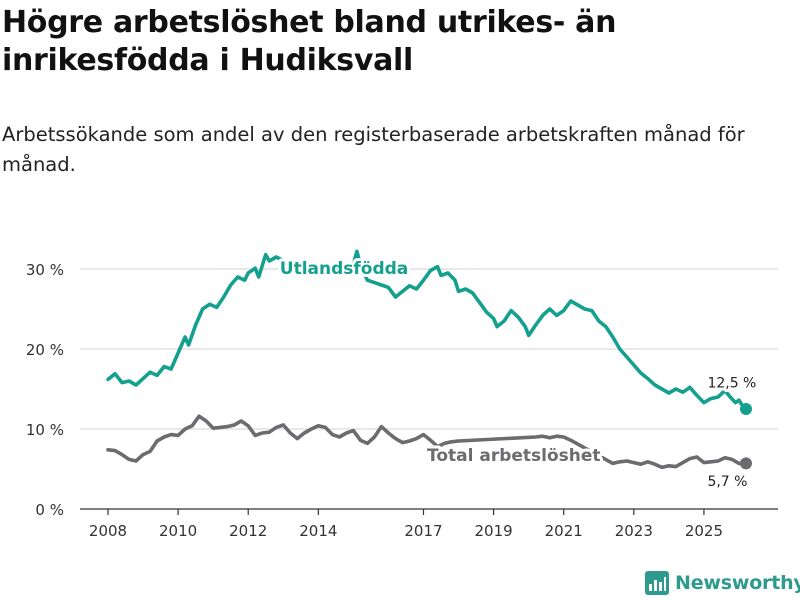 This screenshot has width=800, height=600. I want to click on series-label-total-halo: Total arbetslöshet, so click(514, 456).